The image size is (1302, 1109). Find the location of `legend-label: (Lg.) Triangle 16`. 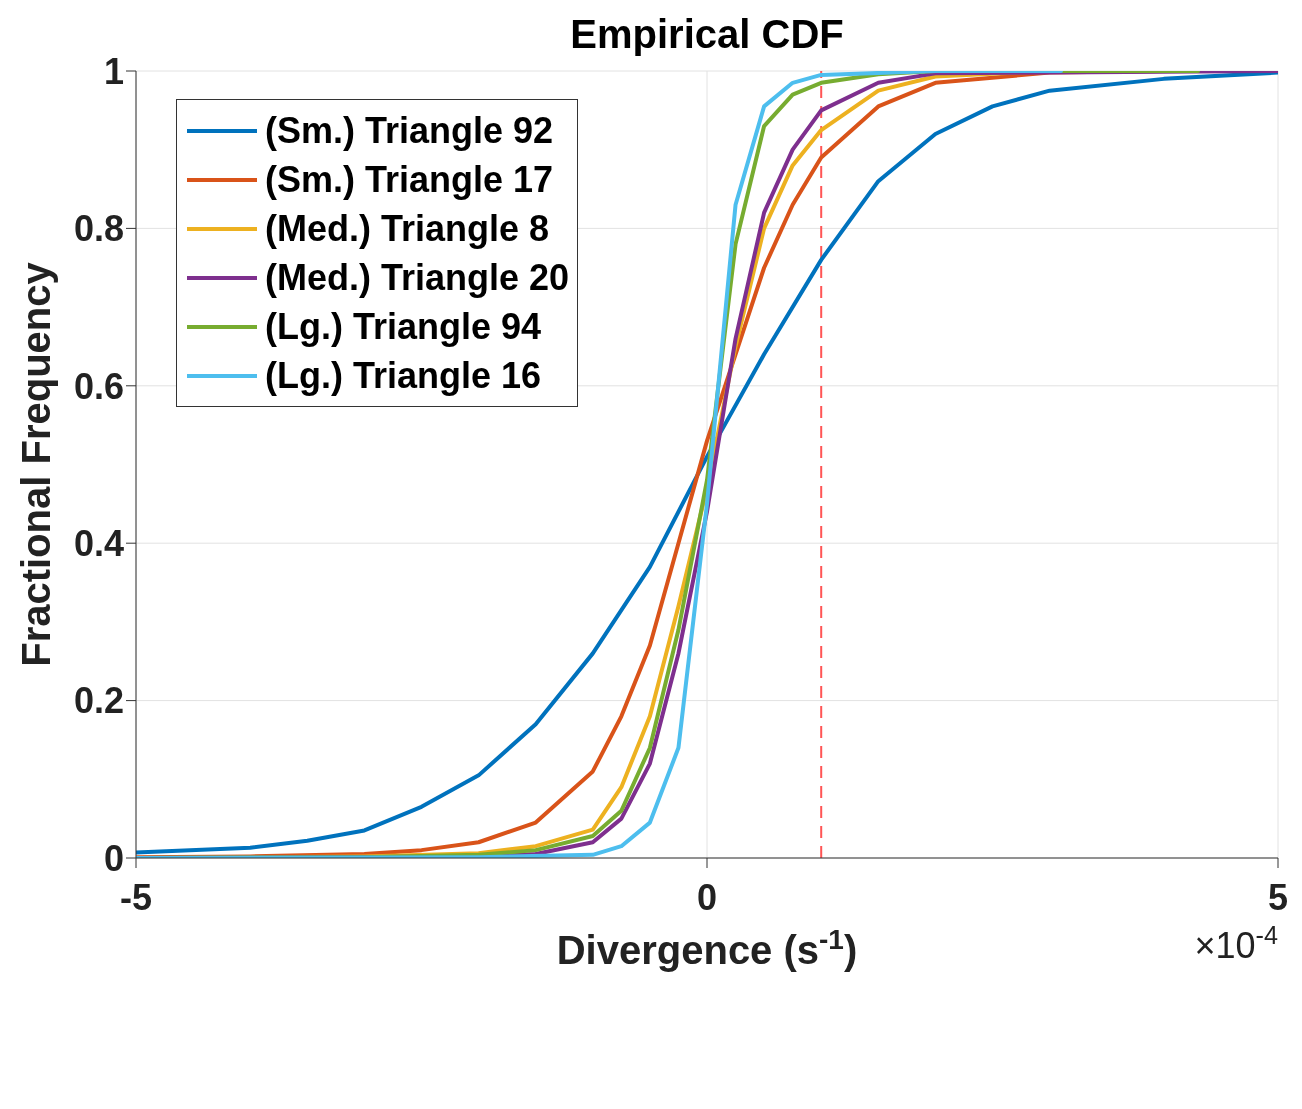

legend-label: (Lg.) Triangle 16 is located at coordinates (403, 375).